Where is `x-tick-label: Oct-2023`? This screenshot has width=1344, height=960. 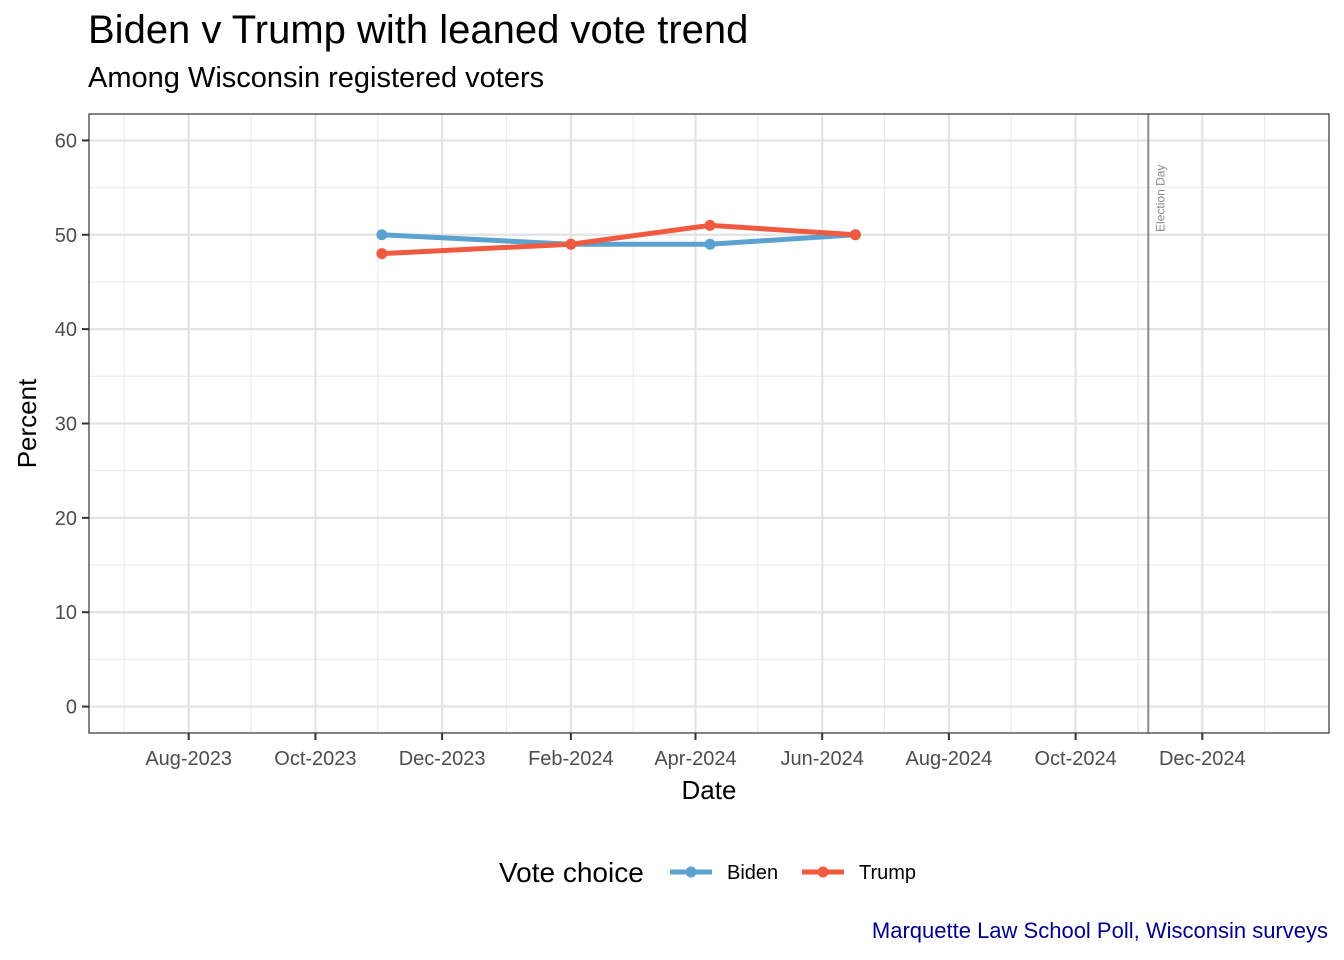 x-tick-label: Oct-2023 is located at coordinates (315, 759).